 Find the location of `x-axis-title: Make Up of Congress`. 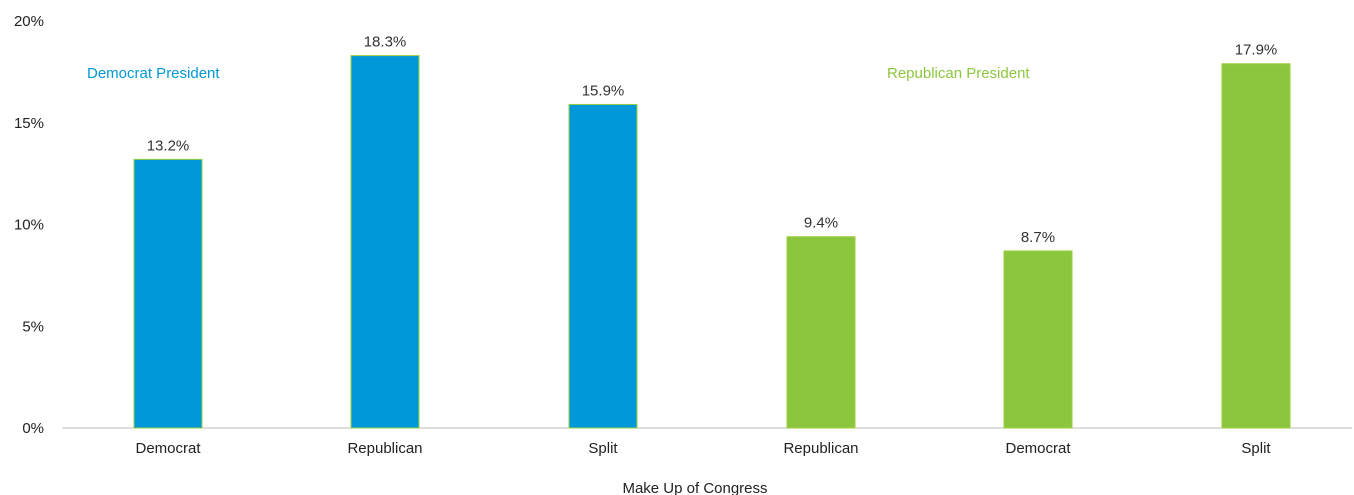

x-axis-title: Make Up of Congress is located at coordinates (694, 487).